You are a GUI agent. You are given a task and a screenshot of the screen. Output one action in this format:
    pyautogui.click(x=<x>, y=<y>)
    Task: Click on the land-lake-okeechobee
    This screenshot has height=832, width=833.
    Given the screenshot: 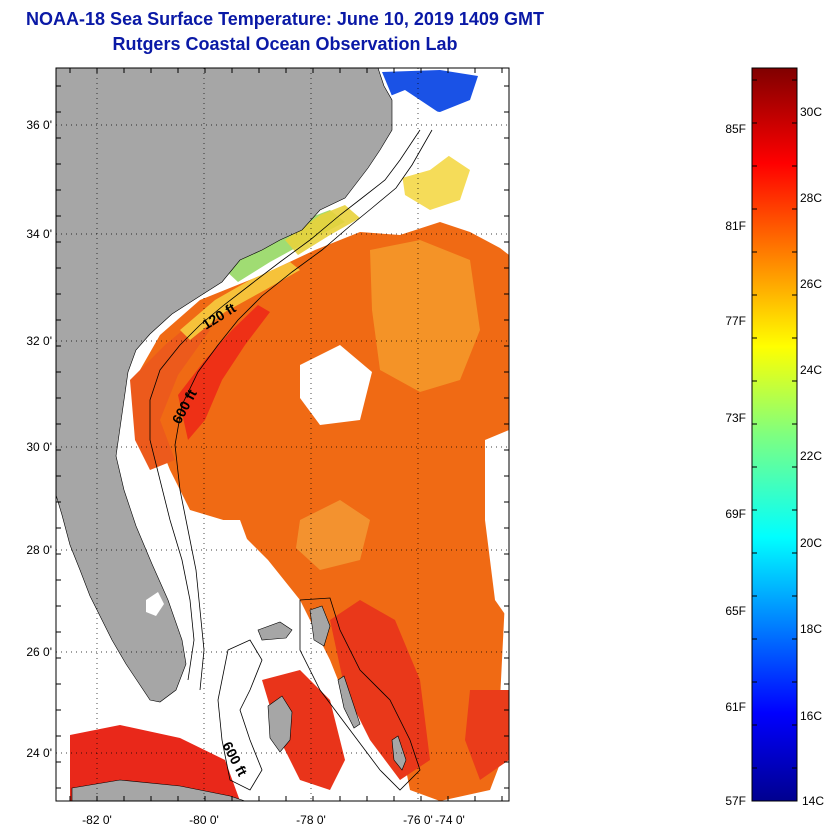 What is the action you would take?
    pyautogui.click(x=155, y=604)
    